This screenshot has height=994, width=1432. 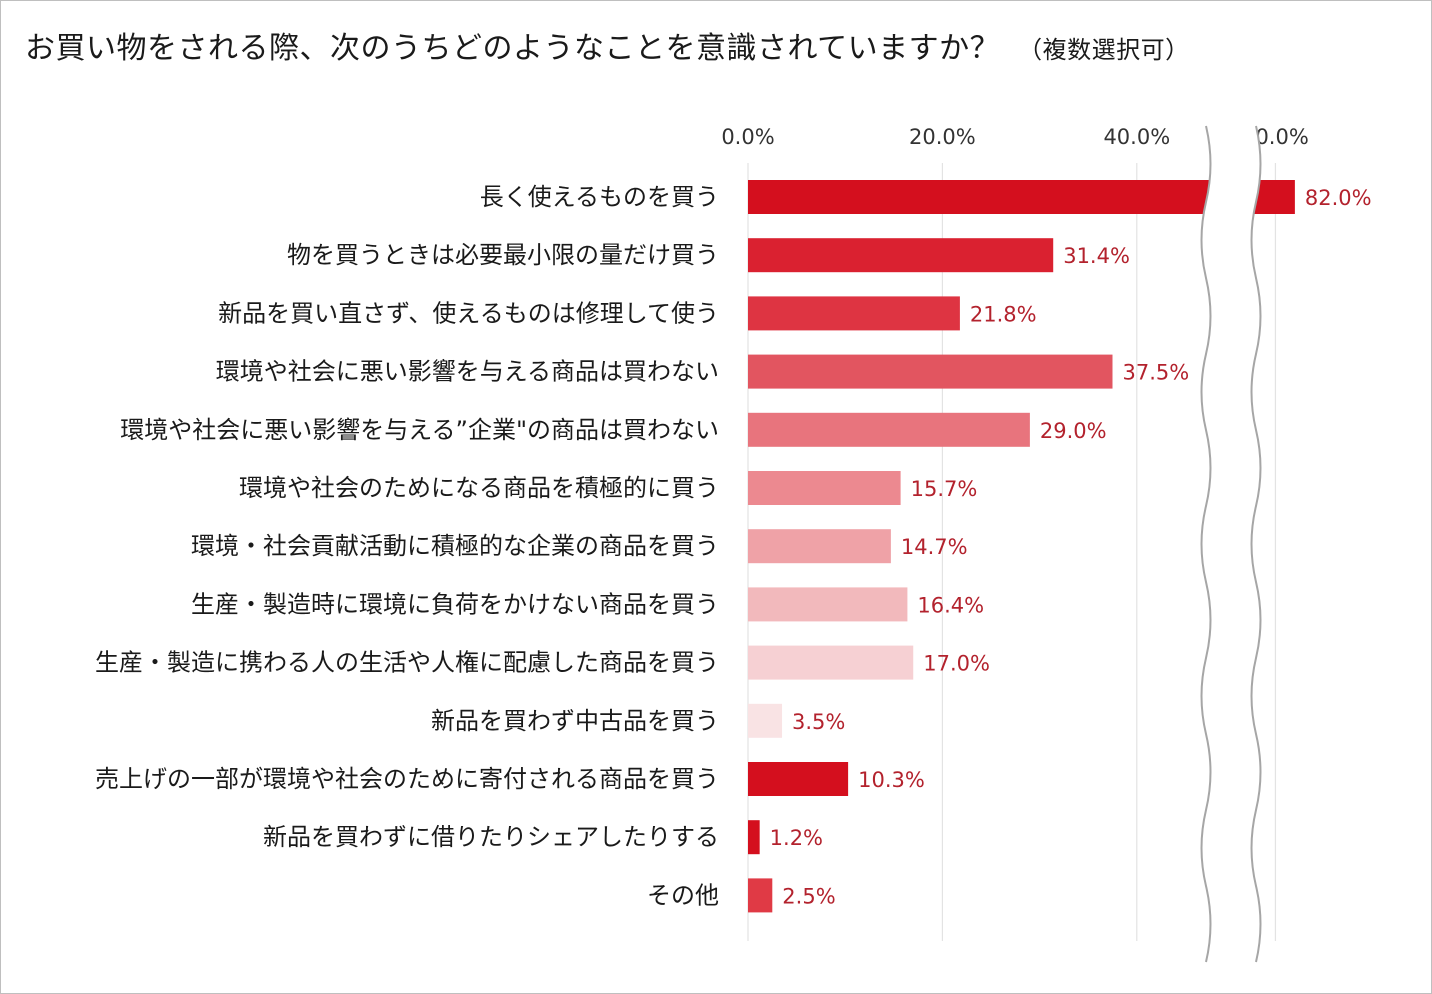 What do you see at coordinates (1014, 137) in the screenshot?
I see `x-axis-ticks: 0.0% 20.0% 40.0% 80.0%` at bounding box center [1014, 137].